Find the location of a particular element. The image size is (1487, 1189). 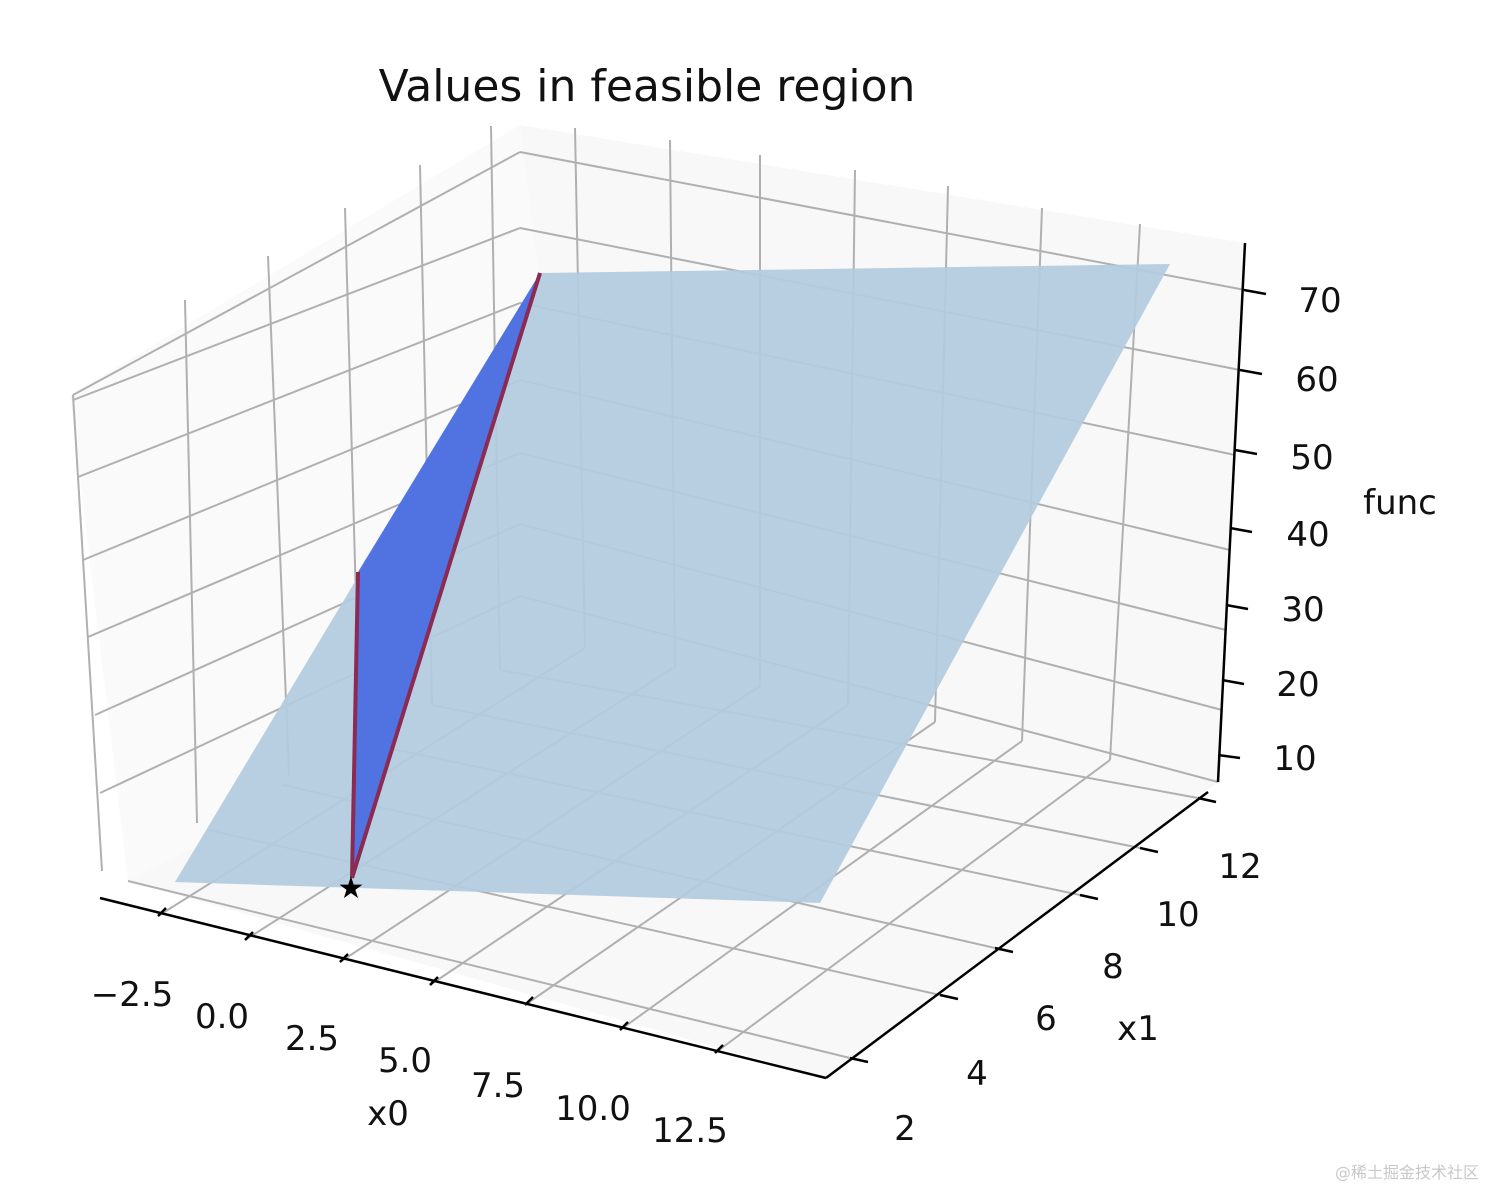

x0-tick-label: 0.0 is located at coordinates (222, 1017).